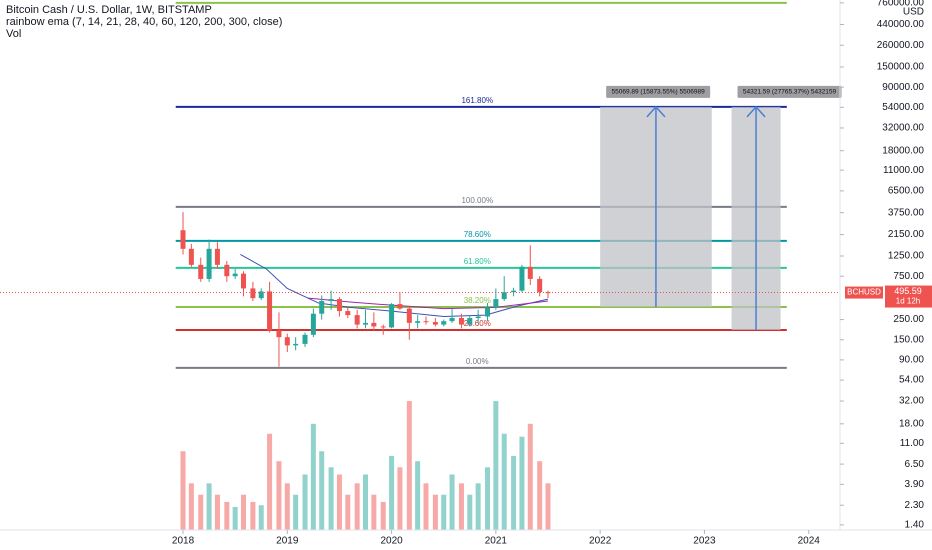 This screenshot has height=550, width=932. Describe the element at coordinates (391, 541) in the screenshot. I see `x-tick-label: 2020` at that location.